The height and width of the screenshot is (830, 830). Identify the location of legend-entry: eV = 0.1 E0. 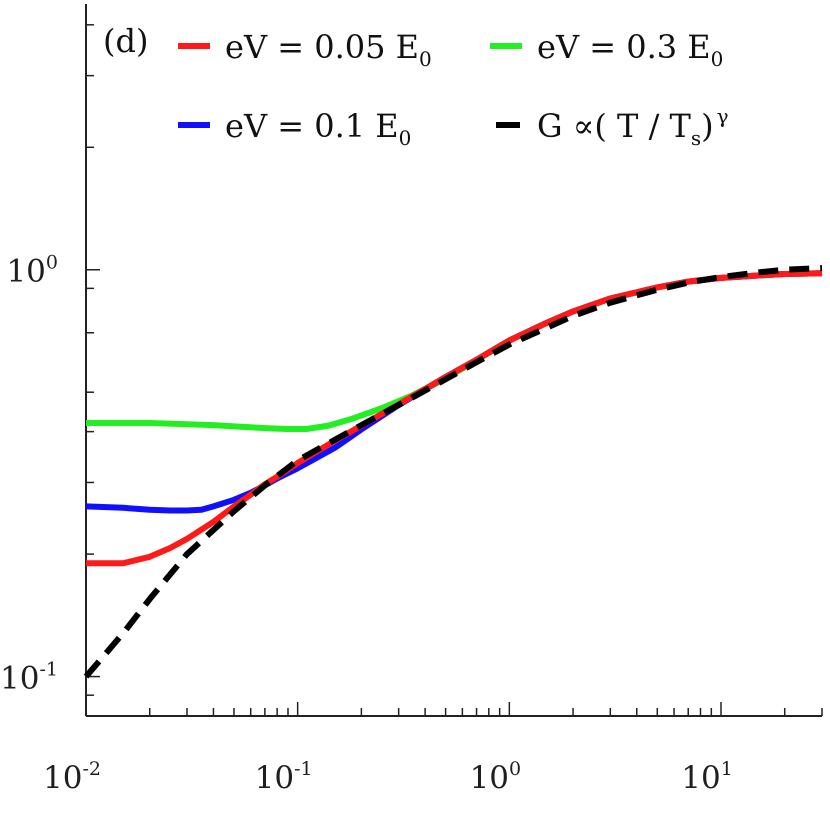
(294, 128).